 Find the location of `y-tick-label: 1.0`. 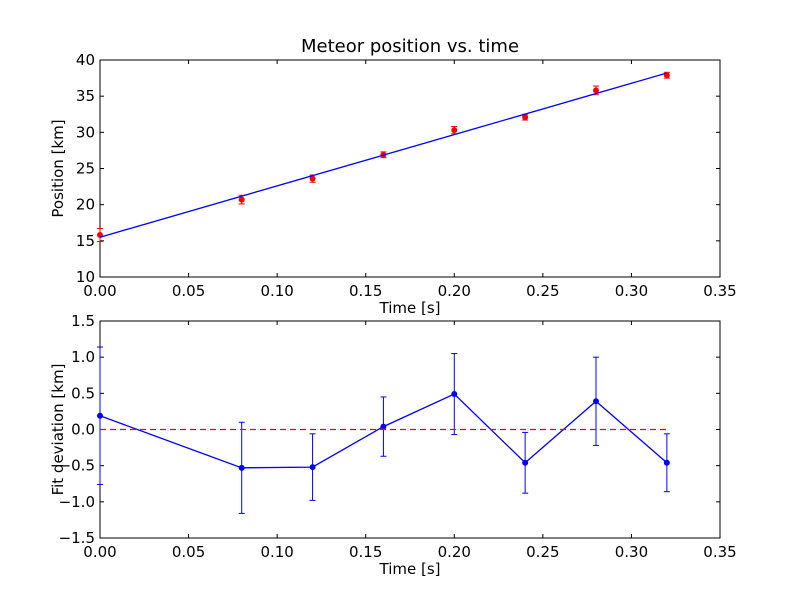

y-tick-label: 1.0 is located at coordinates (83, 357).